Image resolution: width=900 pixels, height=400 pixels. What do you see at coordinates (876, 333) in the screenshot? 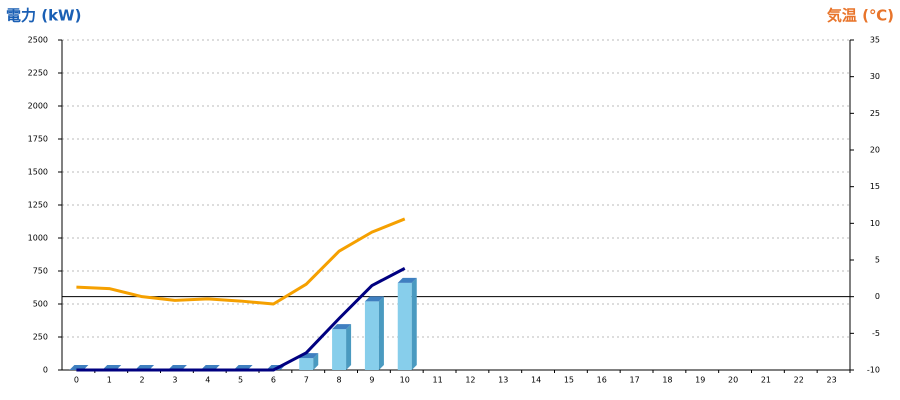
I see `y2-tick-label: -5` at bounding box center [876, 333].